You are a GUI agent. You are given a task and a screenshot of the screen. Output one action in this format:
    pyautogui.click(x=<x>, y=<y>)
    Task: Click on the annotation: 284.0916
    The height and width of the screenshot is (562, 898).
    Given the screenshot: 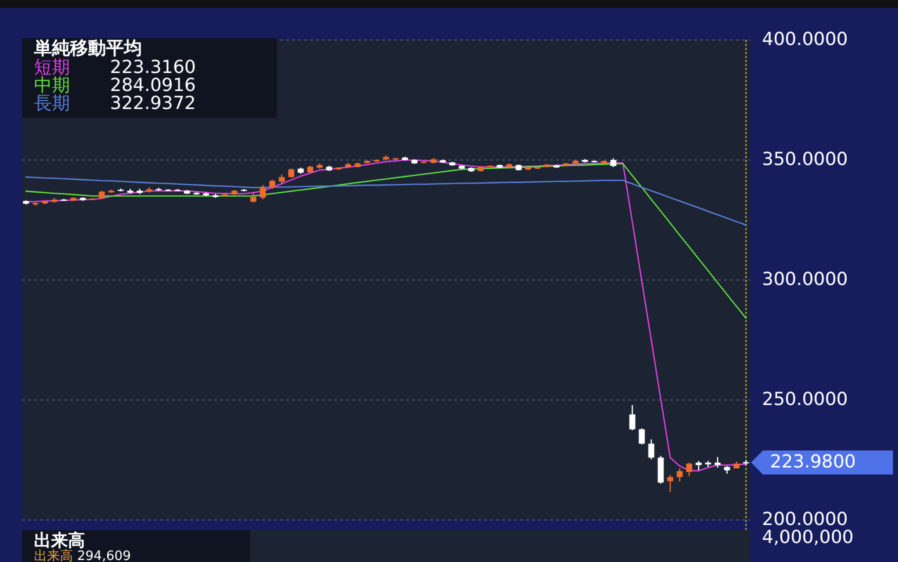 What is the action you would take?
    pyautogui.click(x=153, y=85)
    